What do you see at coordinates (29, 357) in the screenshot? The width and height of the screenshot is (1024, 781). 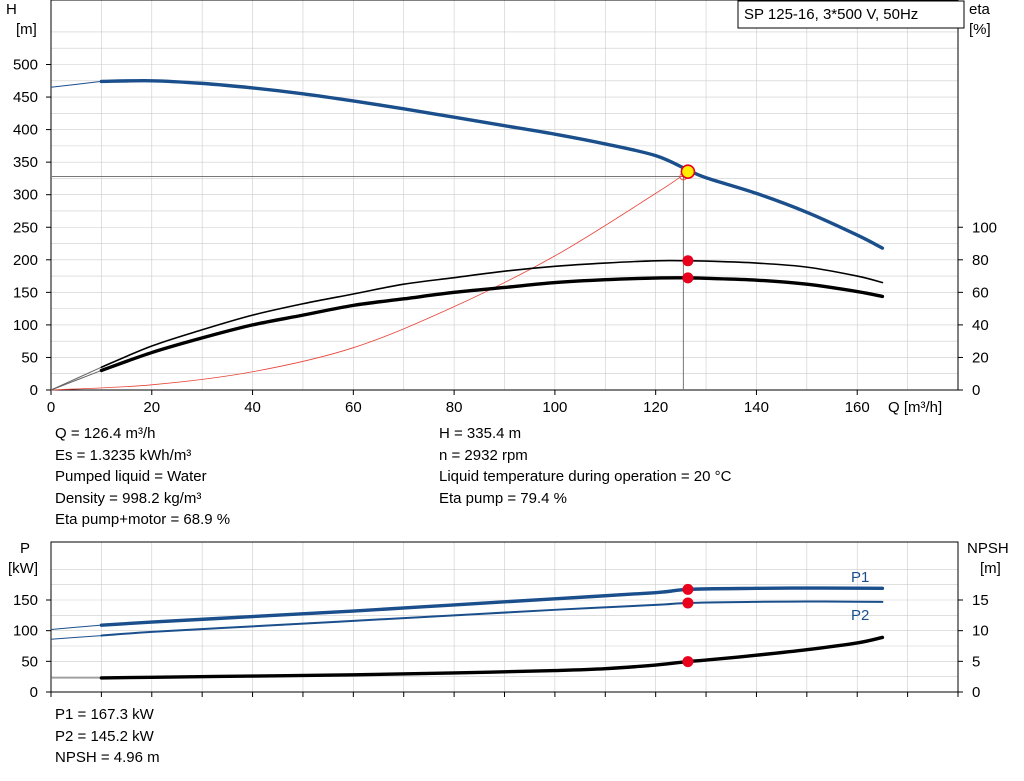 I see `h-tick-label: 50` at bounding box center [29, 357].